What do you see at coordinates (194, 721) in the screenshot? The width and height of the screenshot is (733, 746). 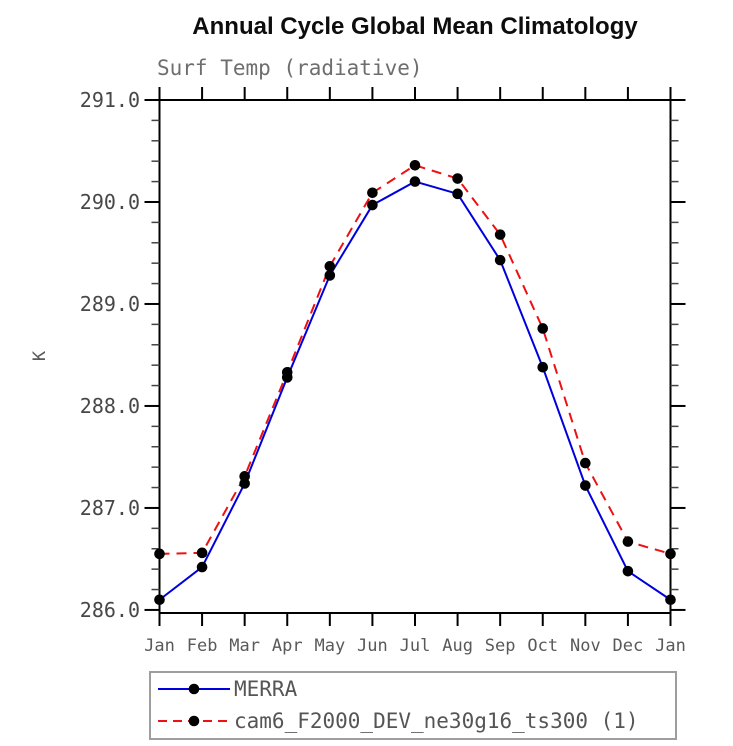 I see `legend-line-dashed-icon` at bounding box center [194, 721].